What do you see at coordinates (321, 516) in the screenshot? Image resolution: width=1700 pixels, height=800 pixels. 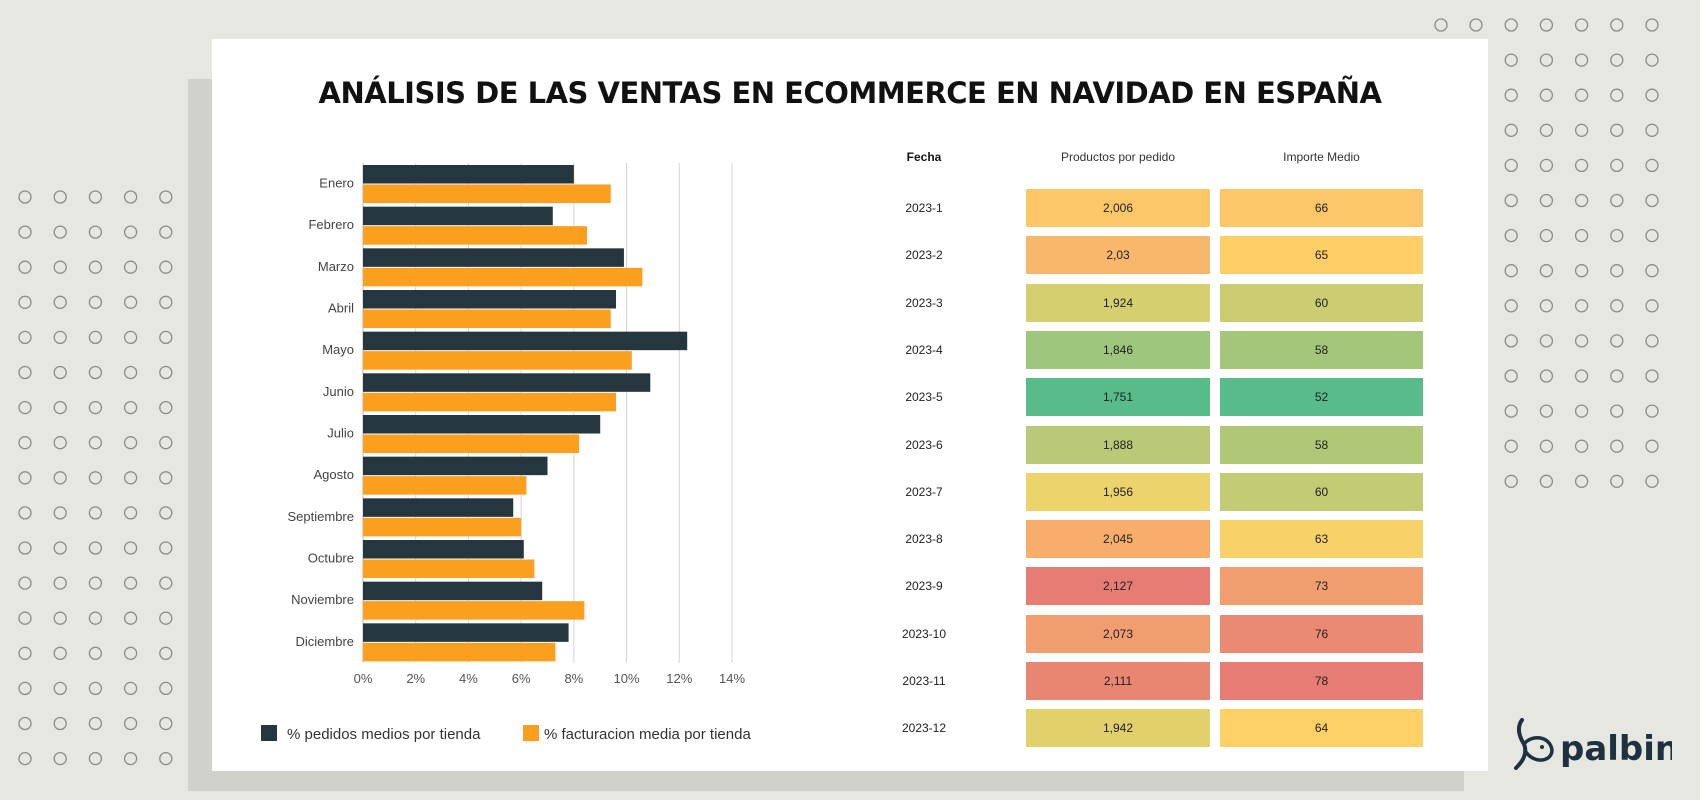 I see `y-category-label: Septiembre` at bounding box center [321, 516].